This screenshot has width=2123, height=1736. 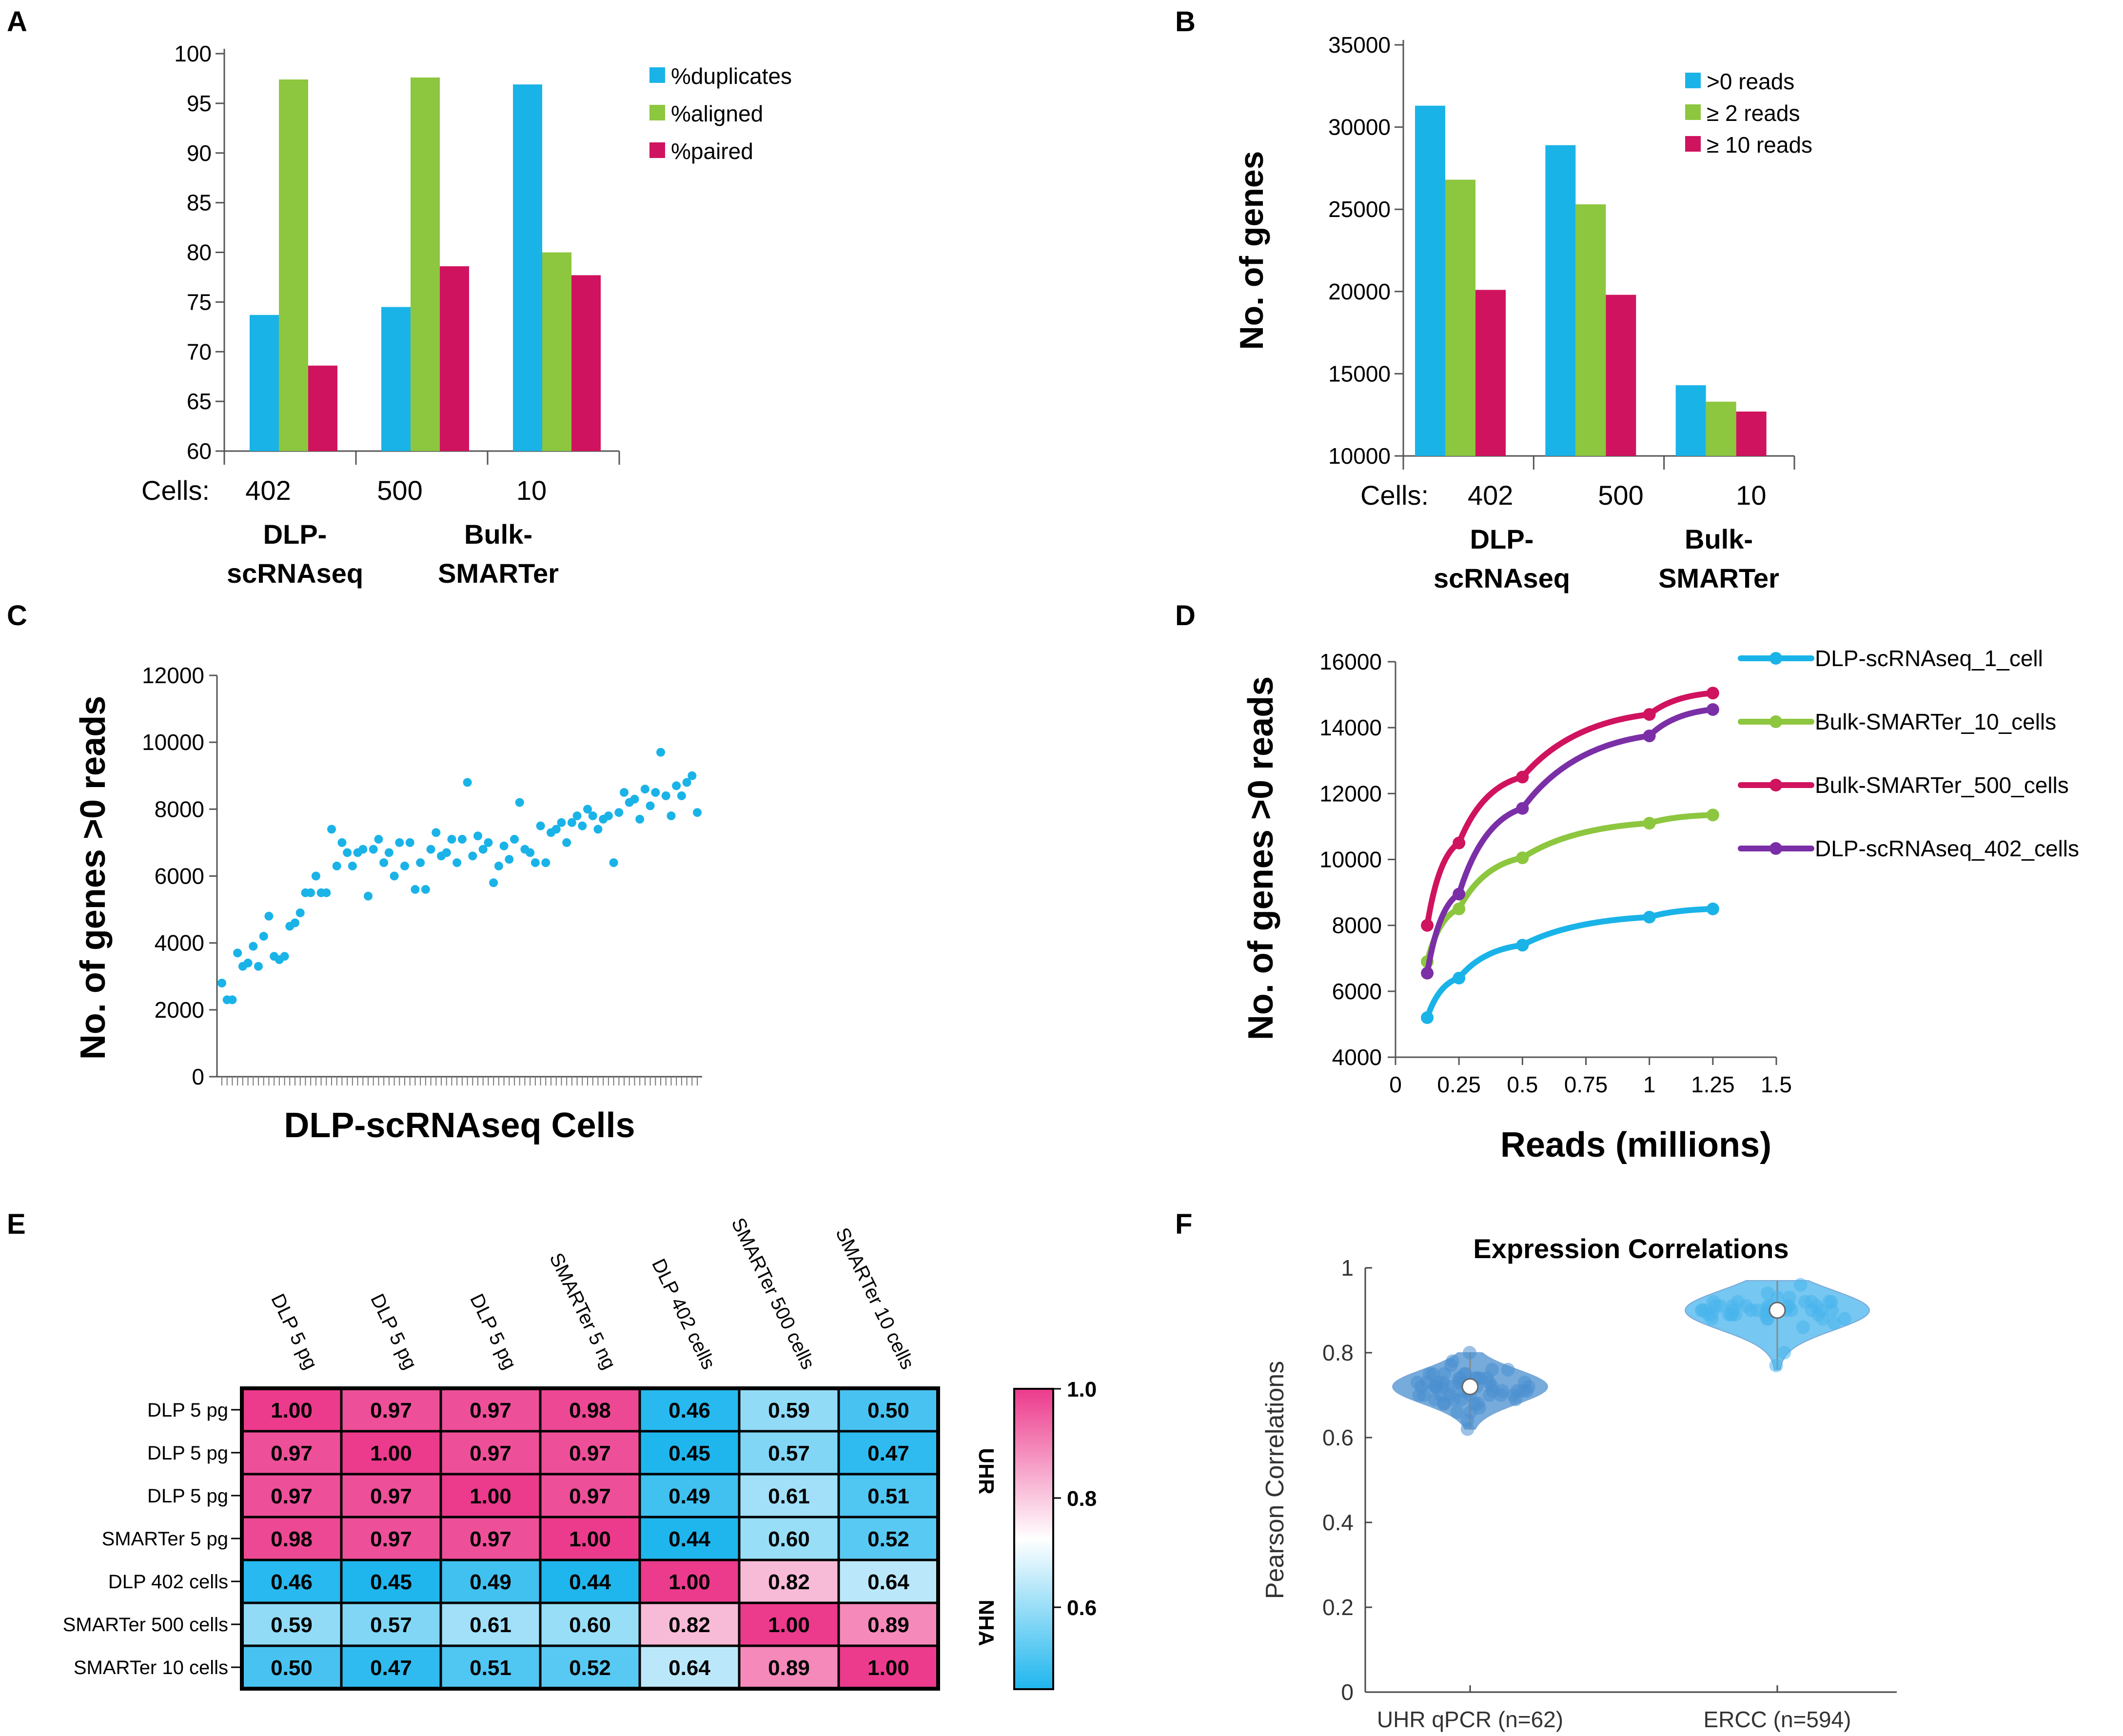 I want to click on e-colorbar-tick-label: 0.6, so click(x=1082, y=1608).